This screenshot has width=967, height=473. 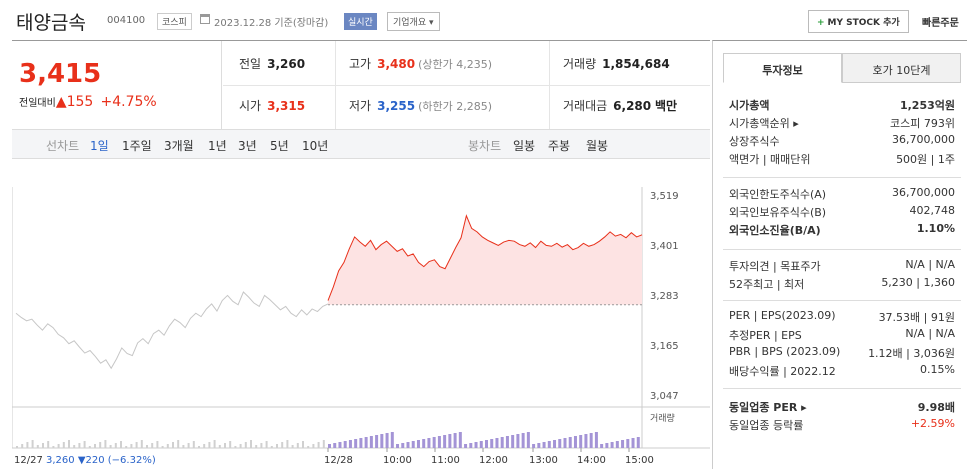 What do you see at coordinates (172, 330) in the screenshot?
I see `prev-day-line` at bounding box center [172, 330].